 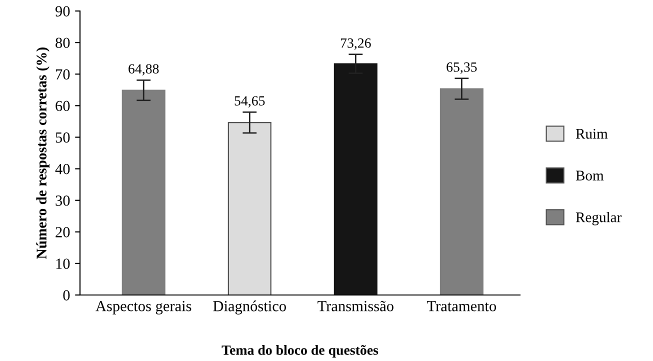 What do you see at coordinates (63, 106) in the screenshot?
I see `y-tick-label: 60` at bounding box center [63, 106].